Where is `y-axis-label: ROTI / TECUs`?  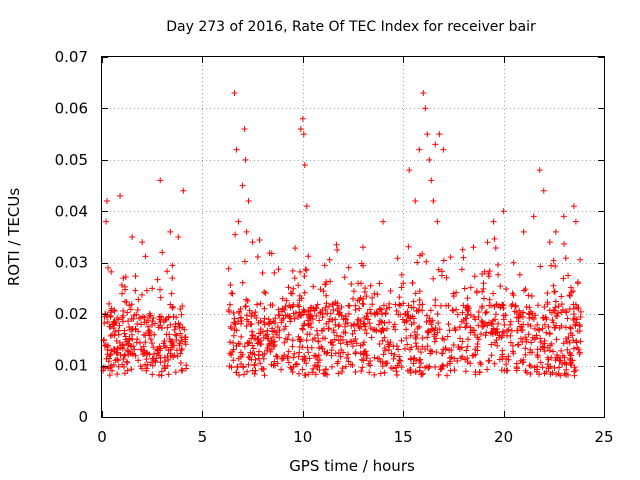
y-axis-label: ROTI / TECUs is located at coordinates (14, 237).